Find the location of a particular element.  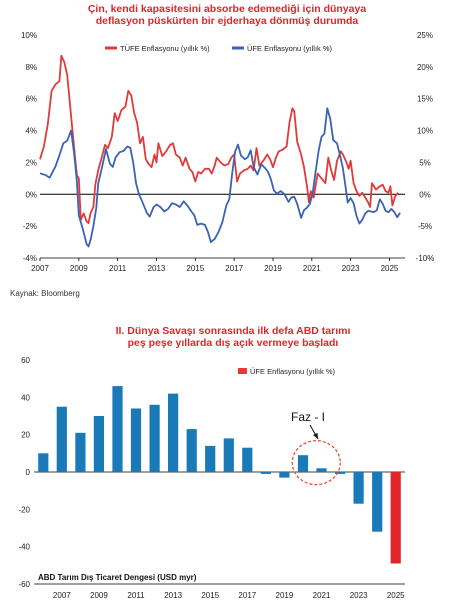

chart1-left-tick-label: -4% is located at coordinates (30, 258).